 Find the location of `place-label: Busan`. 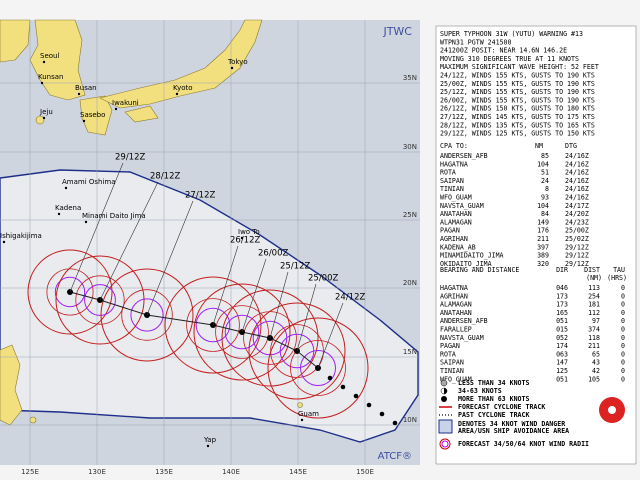

place-label: Busan is located at coordinates (86, 88).